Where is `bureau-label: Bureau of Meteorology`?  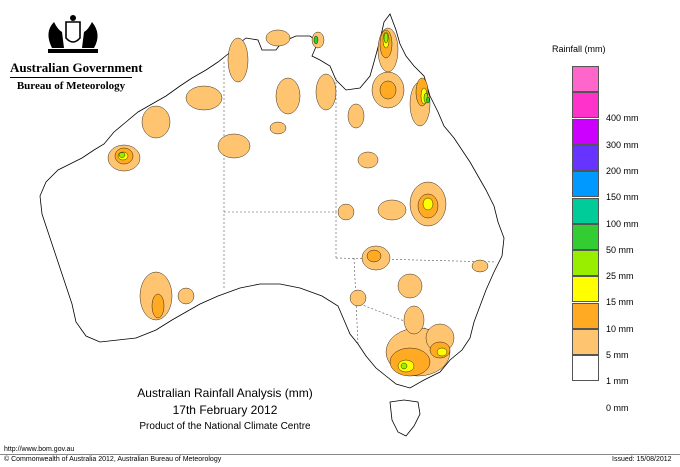
bureau-label: Bureau of Meteorology is located at coordinates (71, 86).